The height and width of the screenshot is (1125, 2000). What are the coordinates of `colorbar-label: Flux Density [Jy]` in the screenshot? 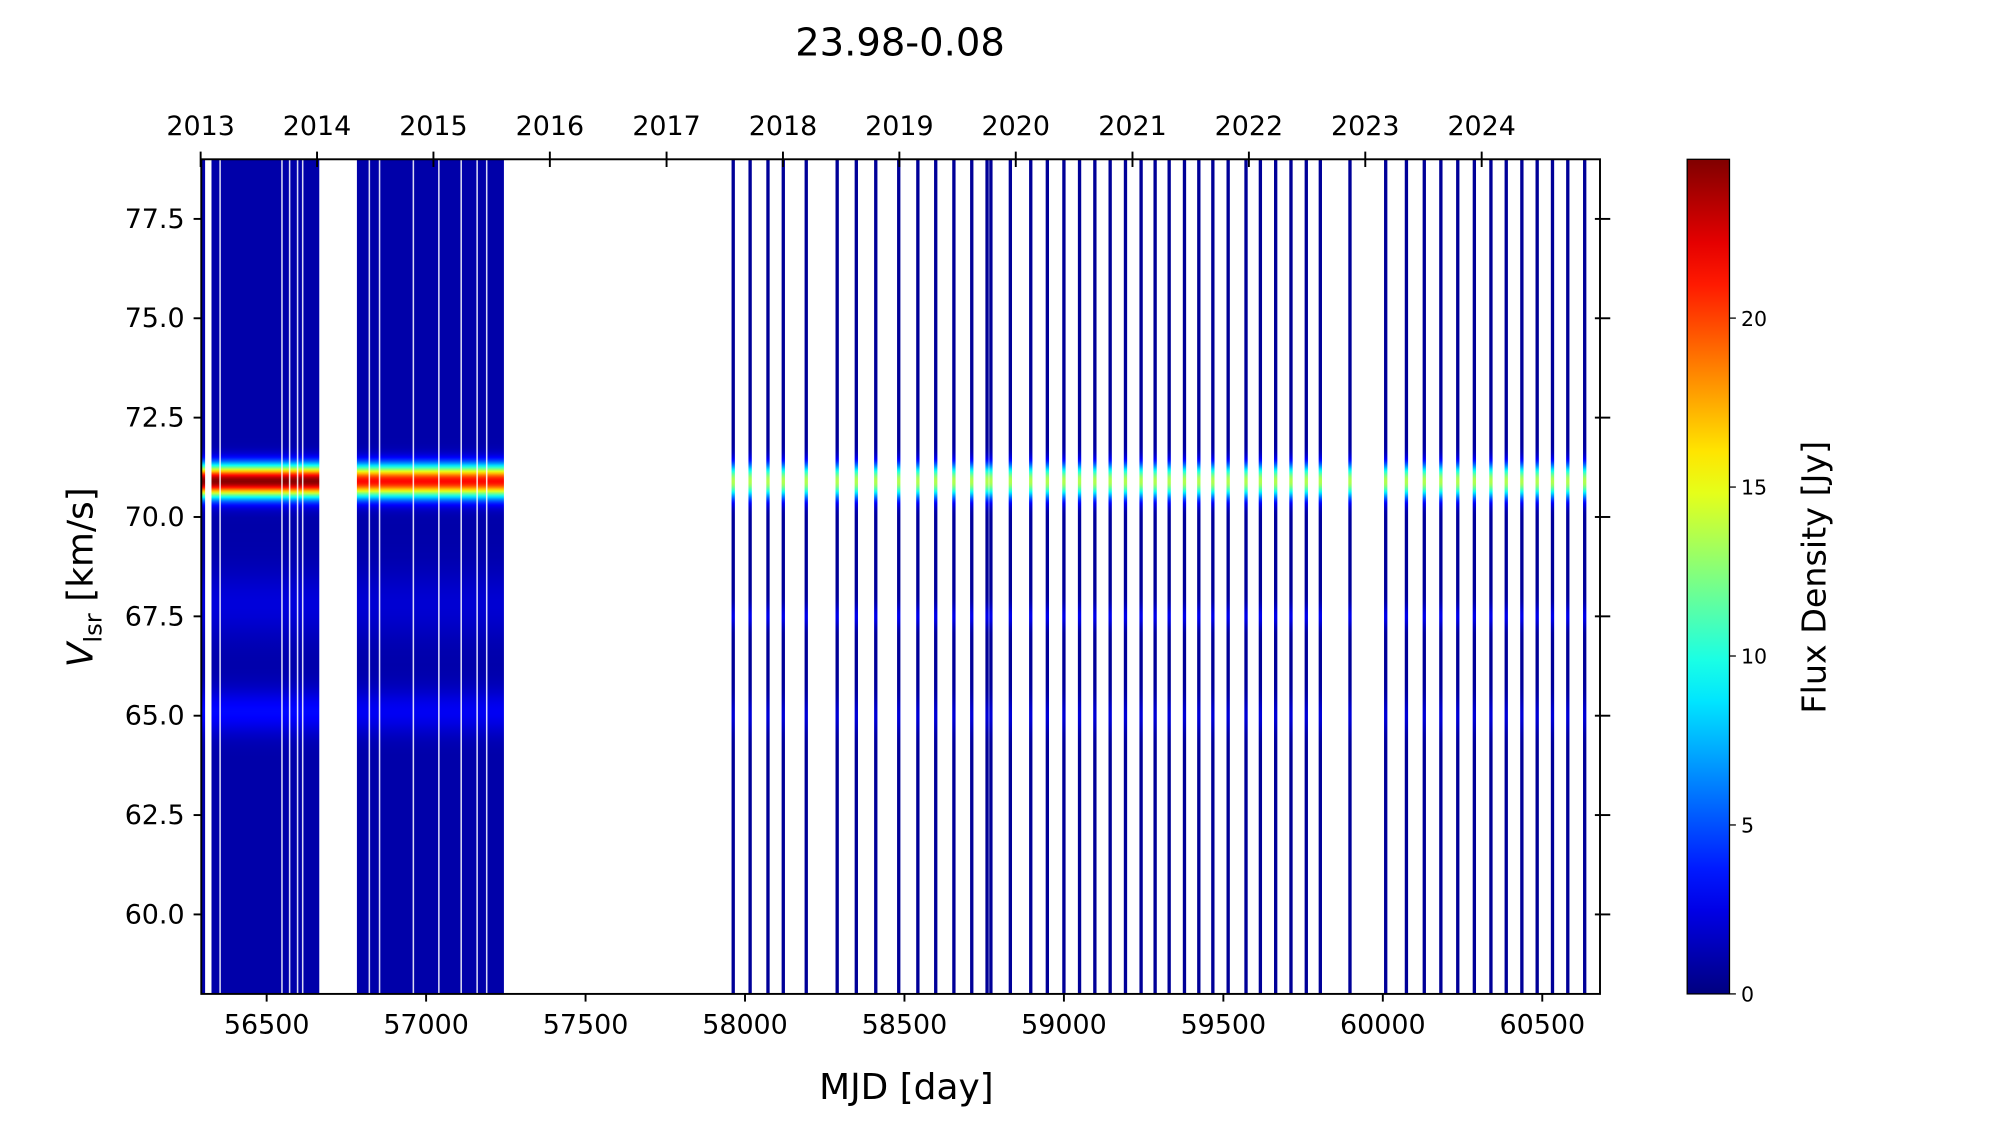 It's located at (1814, 577).